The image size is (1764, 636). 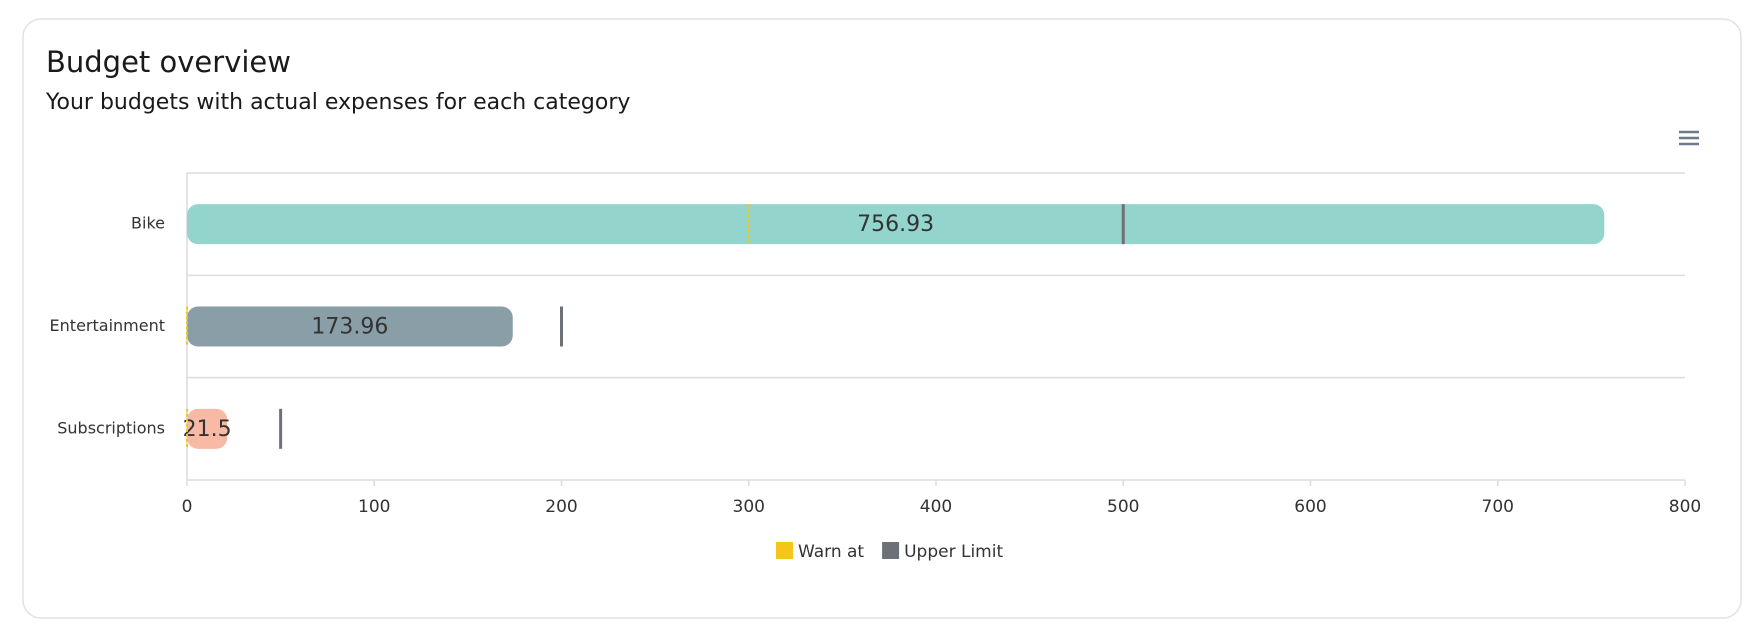 What do you see at coordinates (1123, 507) in the screenshot?
I see `x-tick-label: 500` at bounding box center [1123, 507].